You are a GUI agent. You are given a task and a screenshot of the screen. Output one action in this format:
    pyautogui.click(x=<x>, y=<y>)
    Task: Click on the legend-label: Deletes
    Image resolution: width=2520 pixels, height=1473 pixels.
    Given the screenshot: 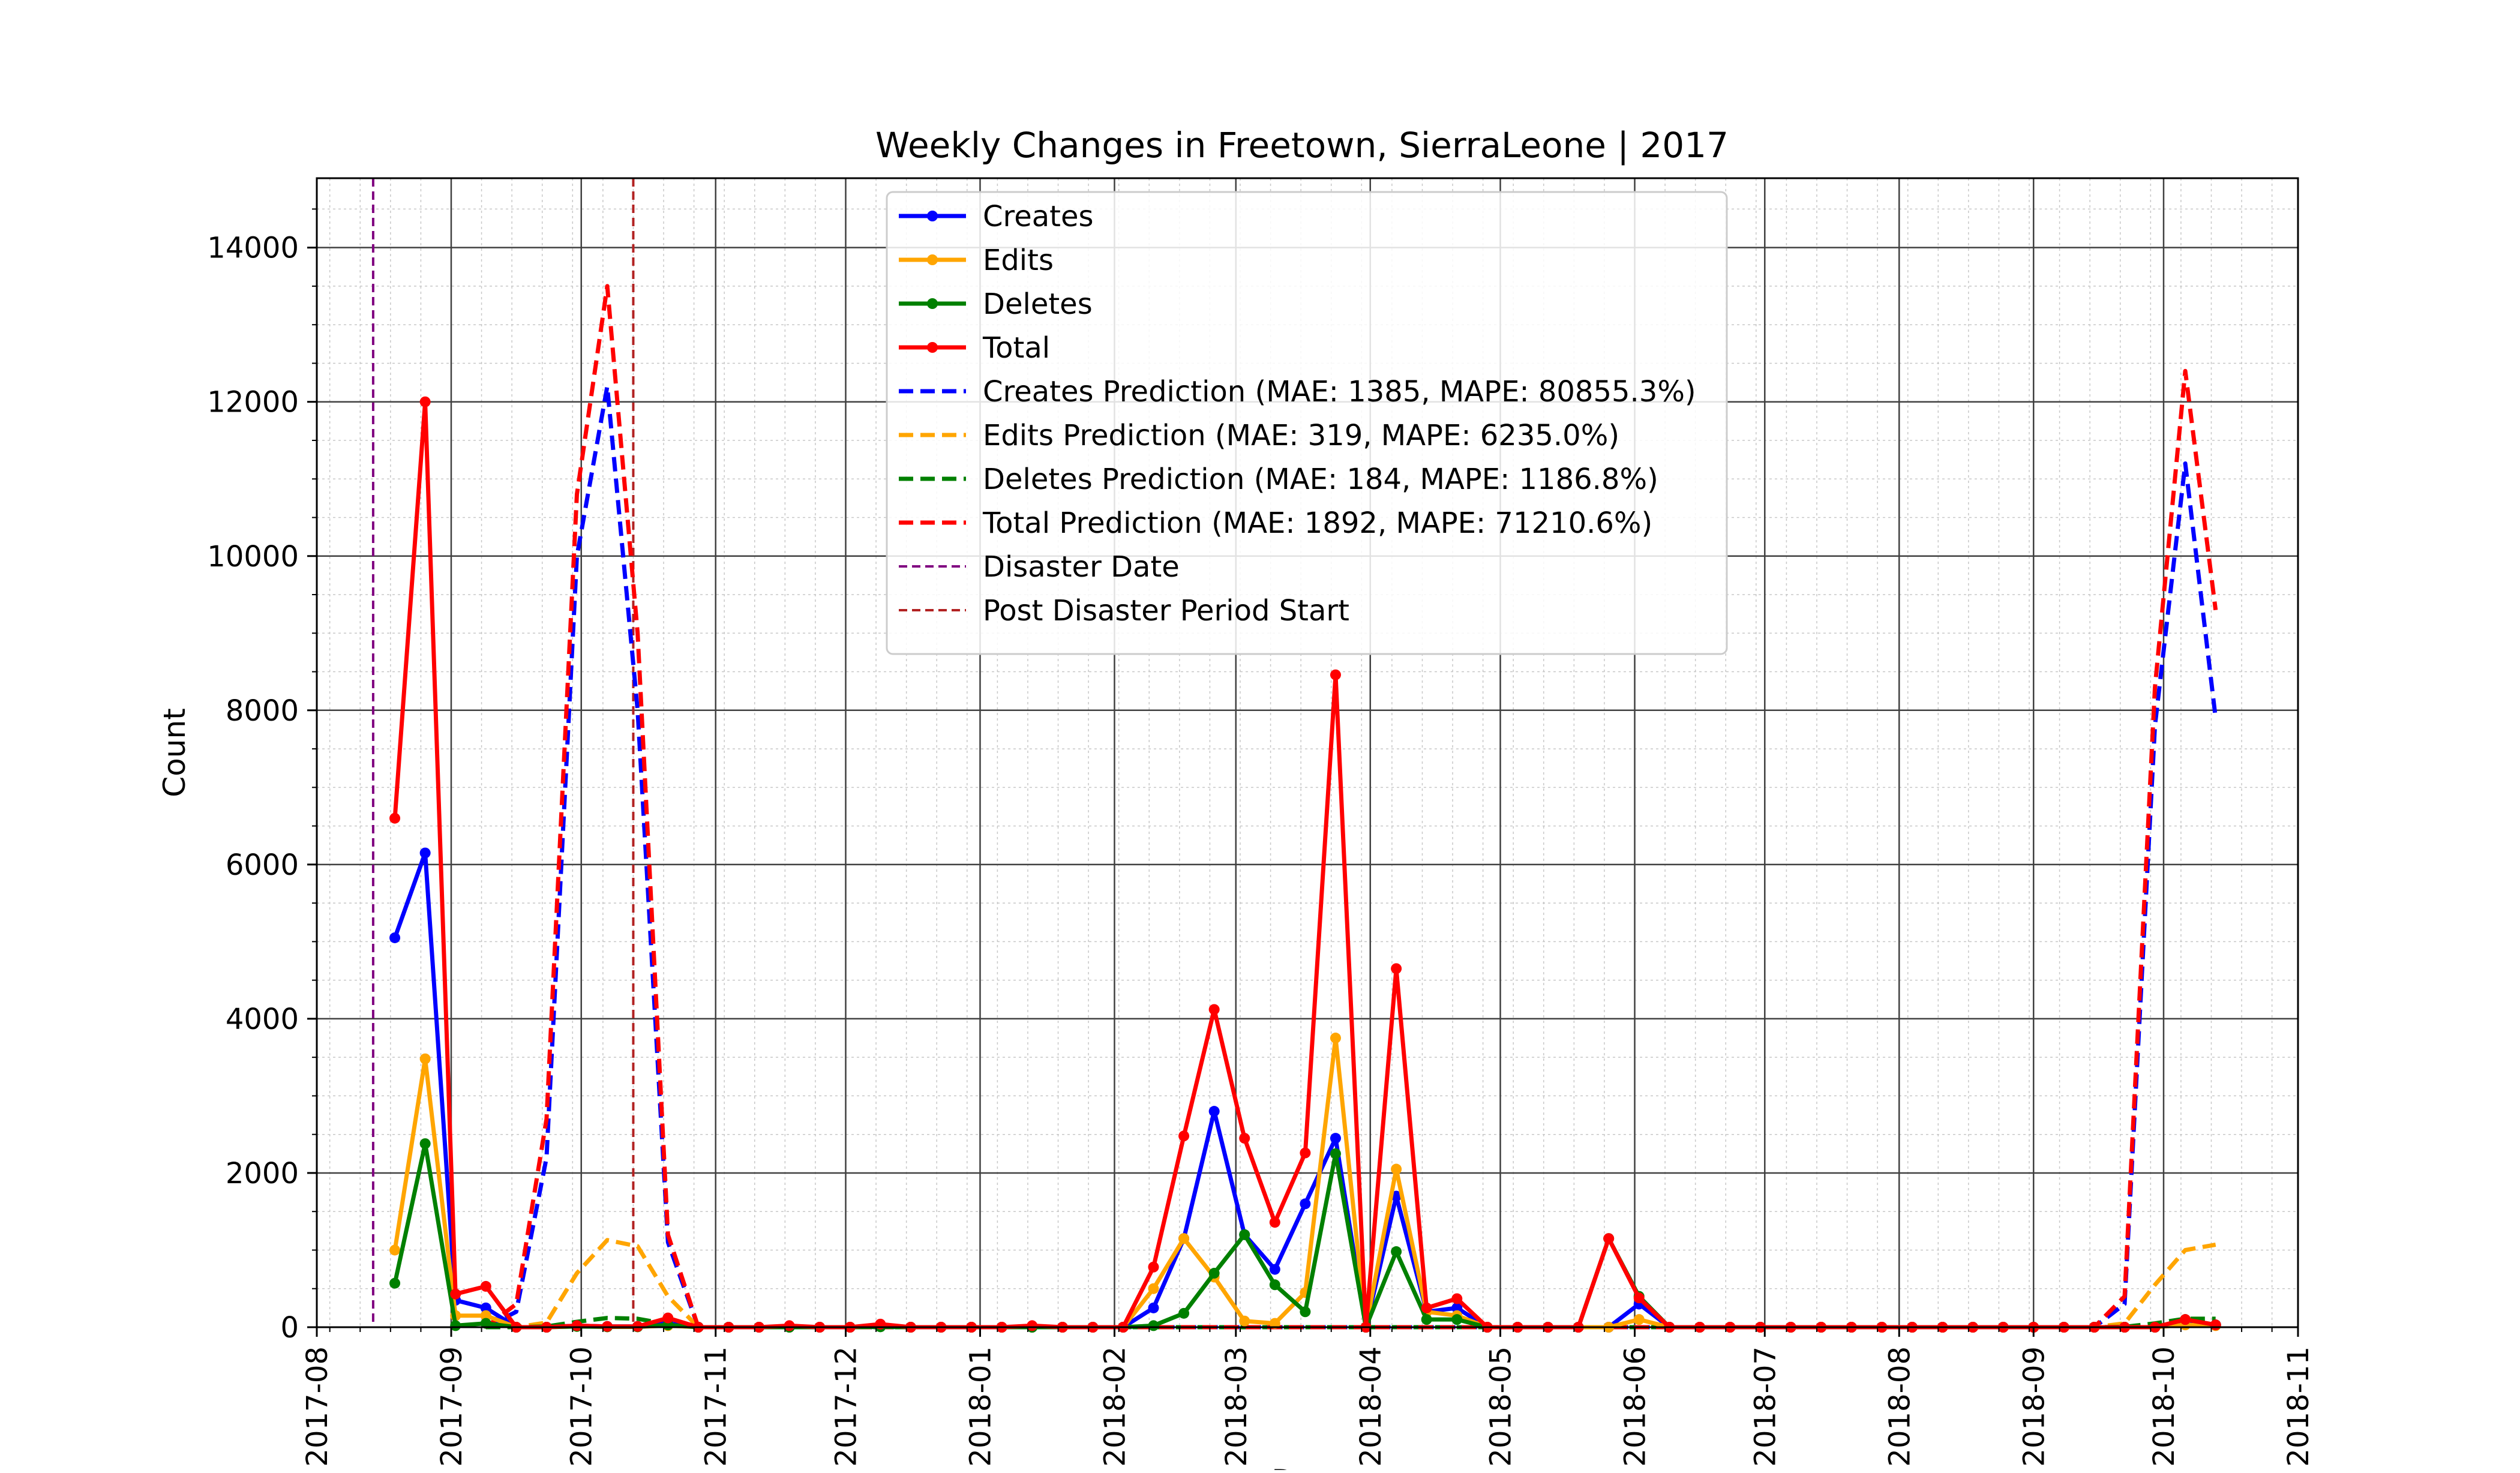 What is the action you would take?
    pyautogui.click(x=1038, y=304)
    